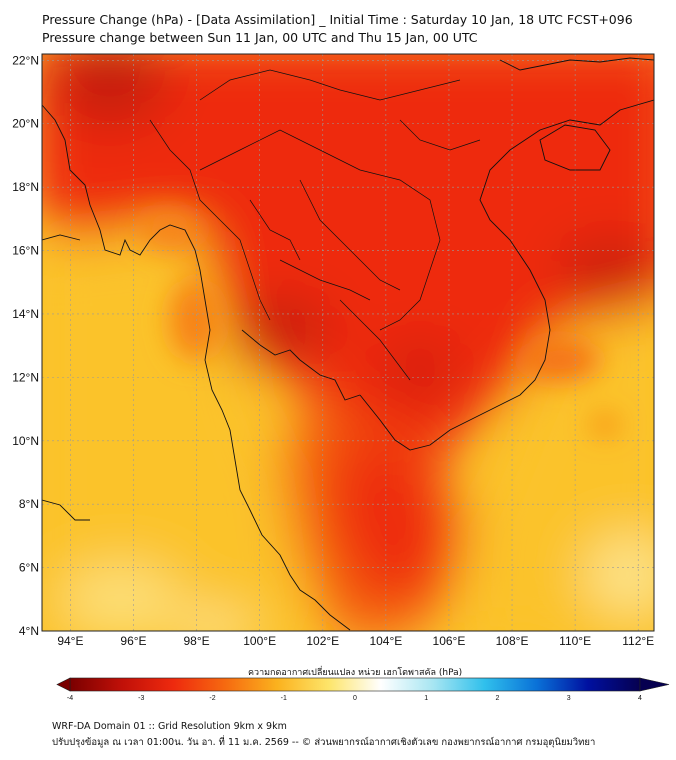  I want to click on lat-tick-label: 8°N, so click(29, 504).